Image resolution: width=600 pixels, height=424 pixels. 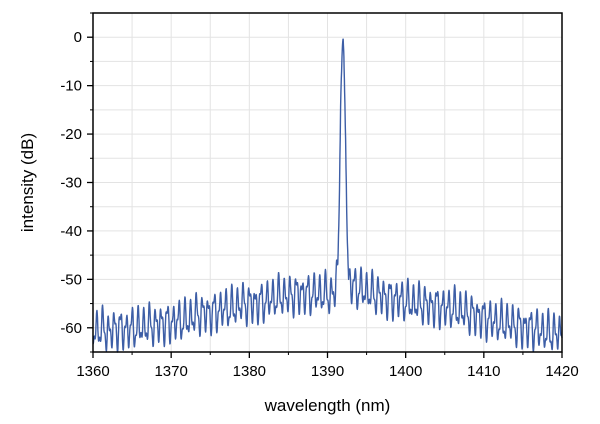 I want to click on x-tick-label: 1420, so click(x=561, y=371).